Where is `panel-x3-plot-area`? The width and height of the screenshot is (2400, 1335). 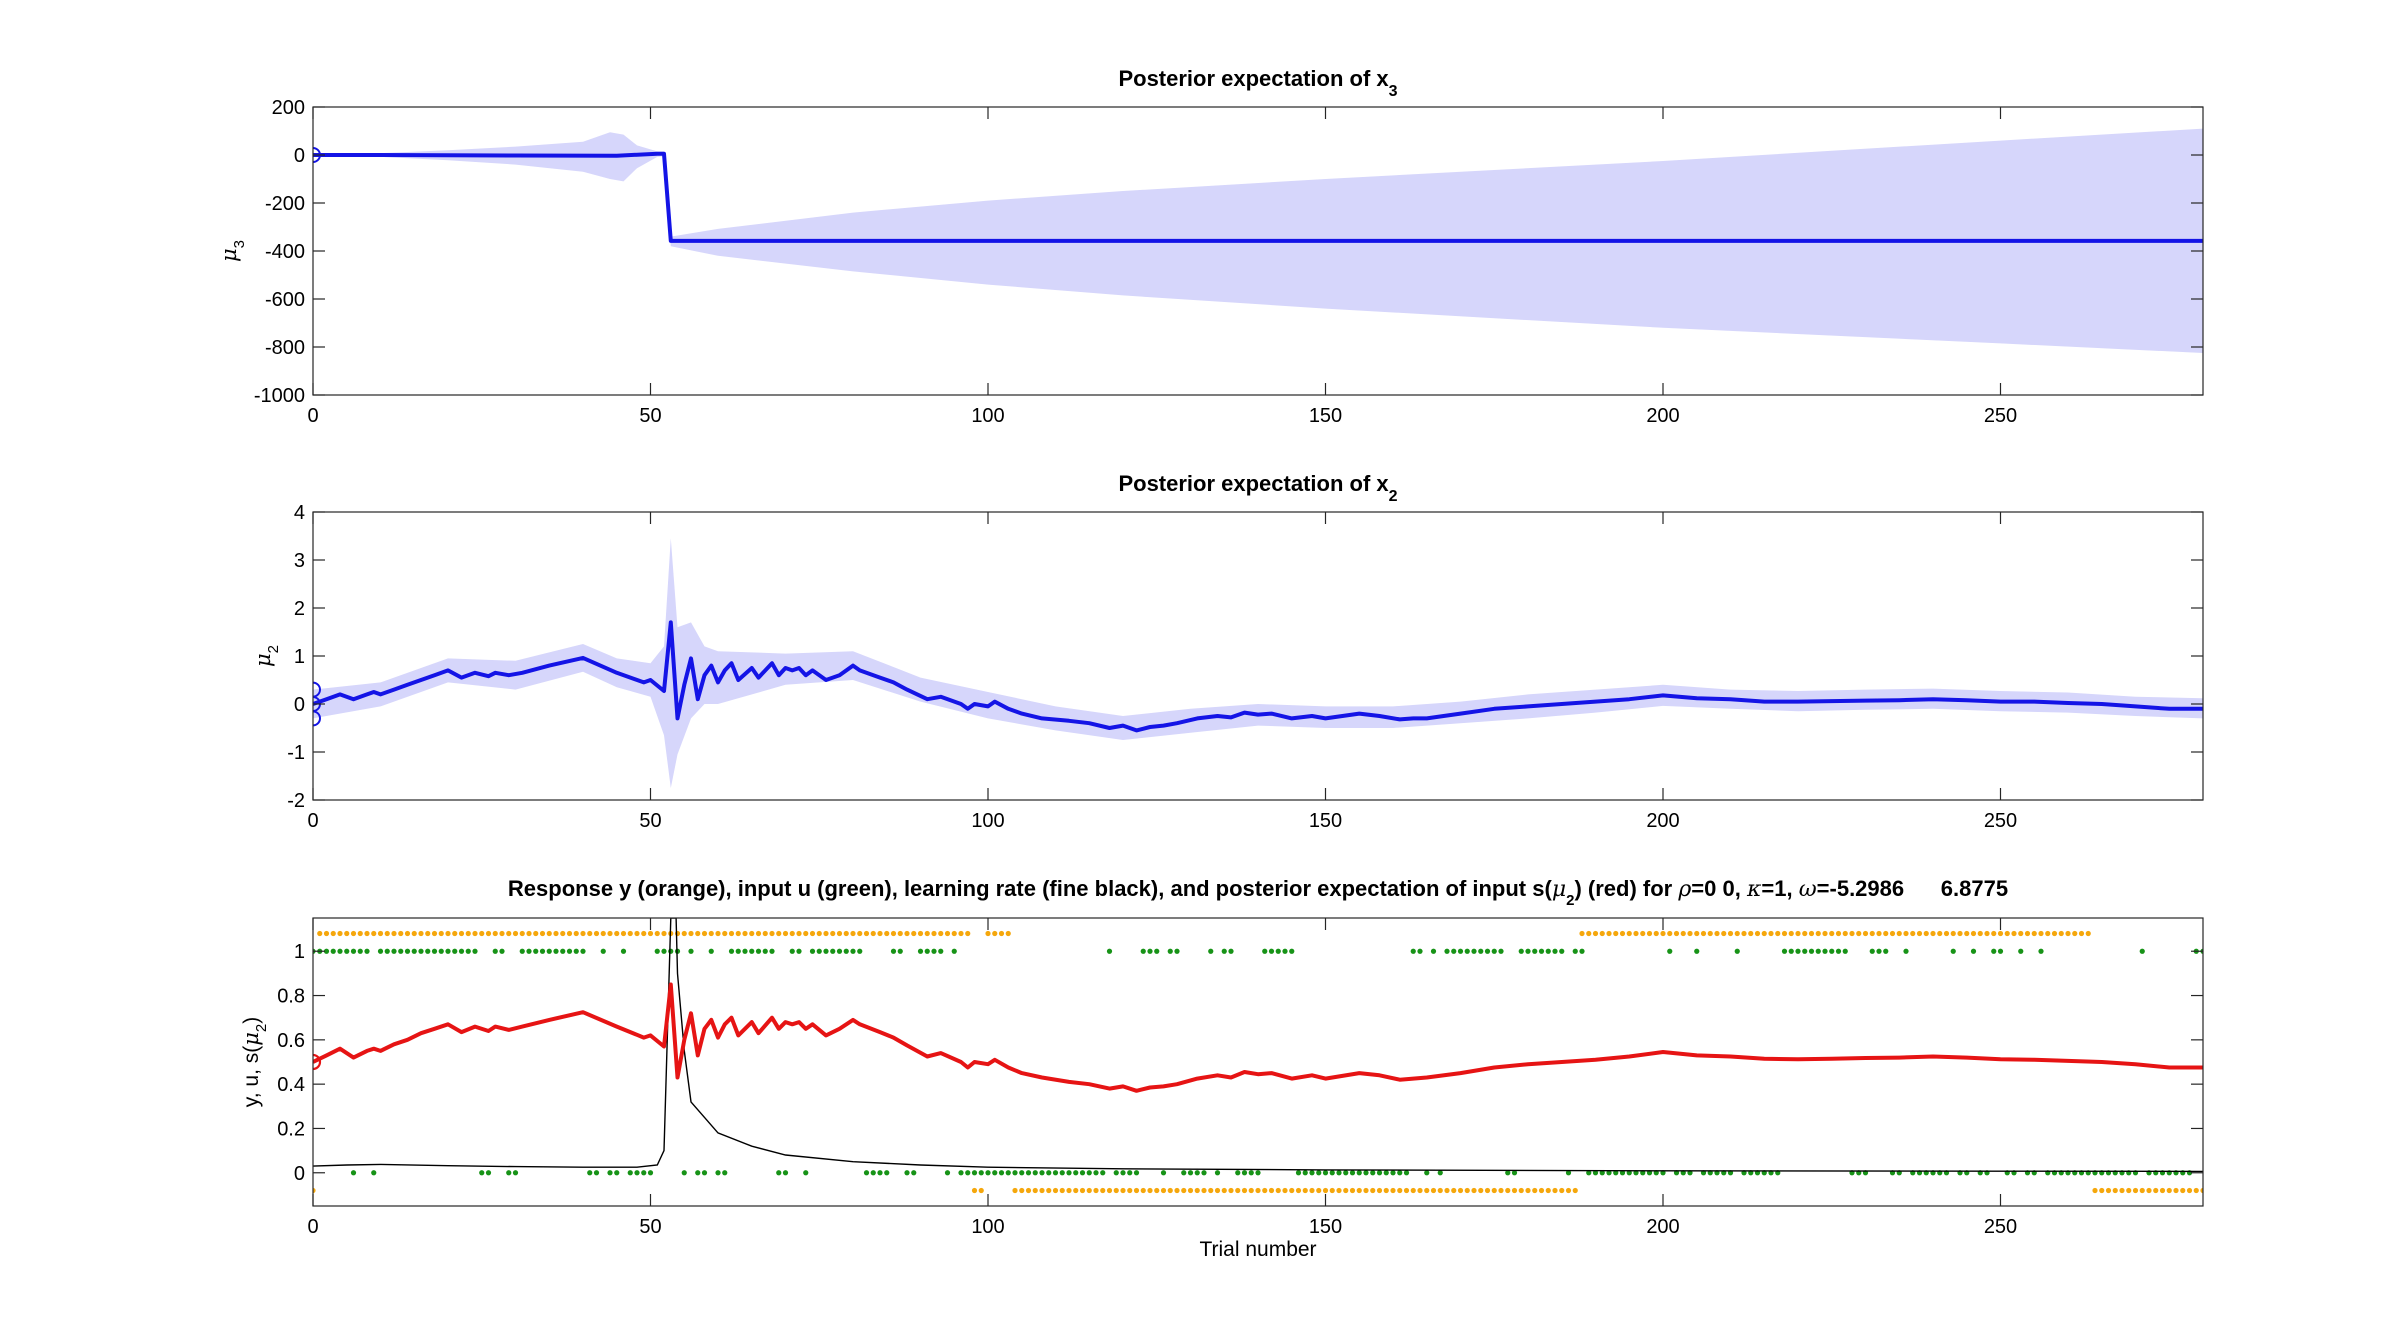
panel-x3-plot-area is located at coordinates (1258, 240).